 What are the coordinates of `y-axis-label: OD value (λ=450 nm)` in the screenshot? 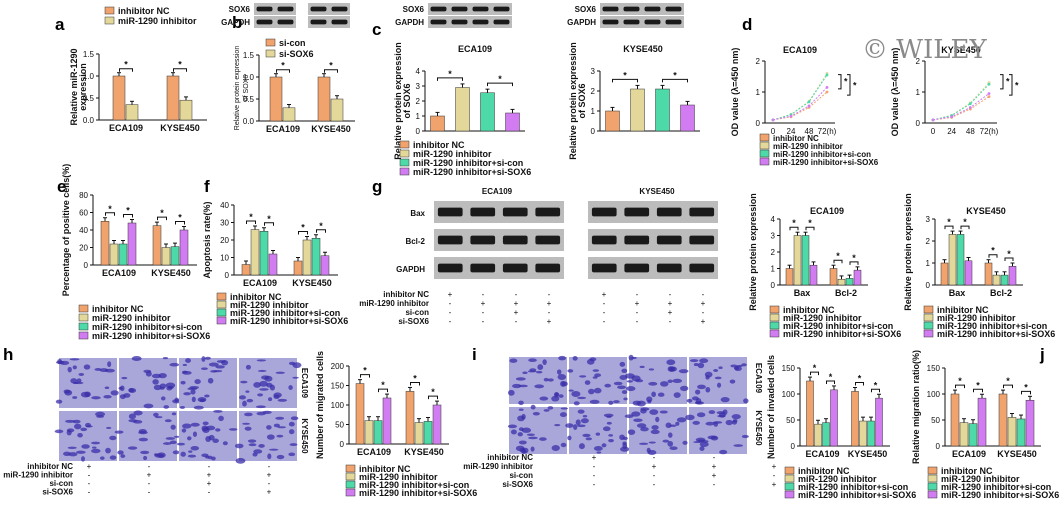 It's located at (895, 92).